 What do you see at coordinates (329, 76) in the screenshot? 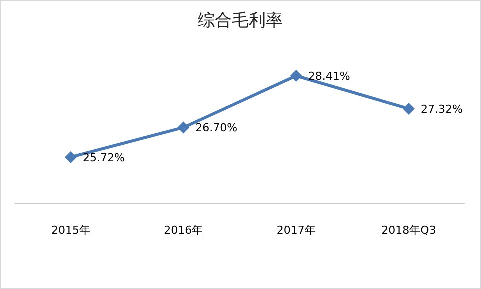
I see `data-label: 28.41%` at bounding box center [329, 76].